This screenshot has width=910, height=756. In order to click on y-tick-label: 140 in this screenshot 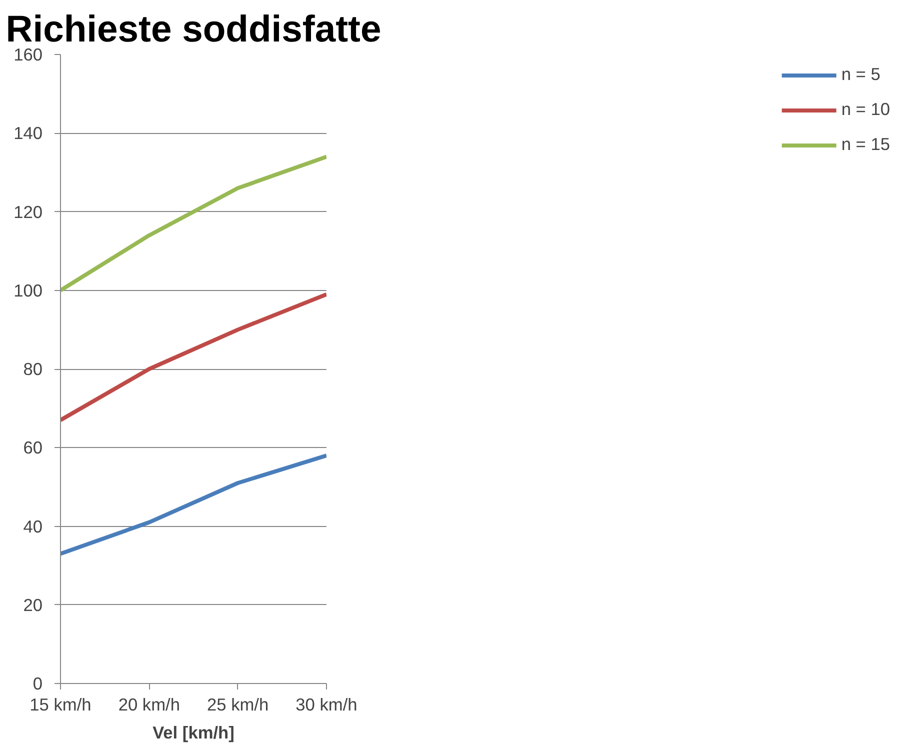, I will do `click(28, 133)`.